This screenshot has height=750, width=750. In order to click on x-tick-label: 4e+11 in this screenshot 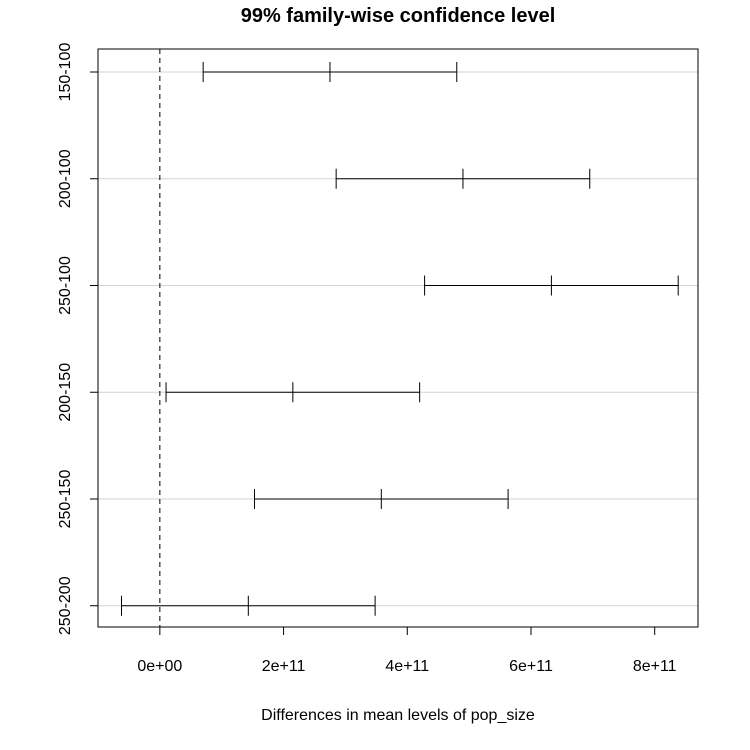, I will do `click(407, 666)`.